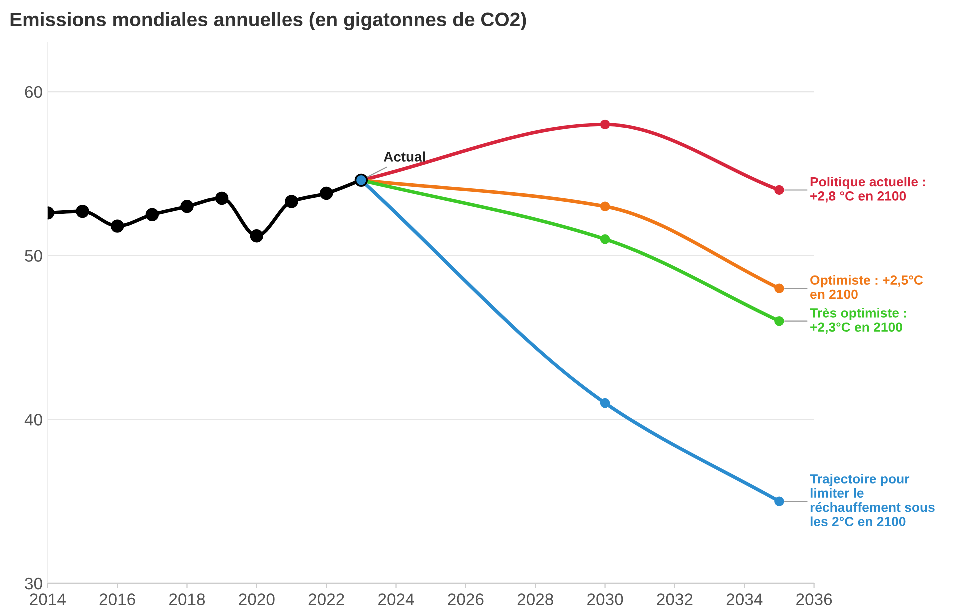 Image resolution: width=958 pixels, height=611 pixels. What do you see at coordinates (48, 600) in the screenshot?
I see `x-tick-label: 2014` at bounding box center [48, 600].